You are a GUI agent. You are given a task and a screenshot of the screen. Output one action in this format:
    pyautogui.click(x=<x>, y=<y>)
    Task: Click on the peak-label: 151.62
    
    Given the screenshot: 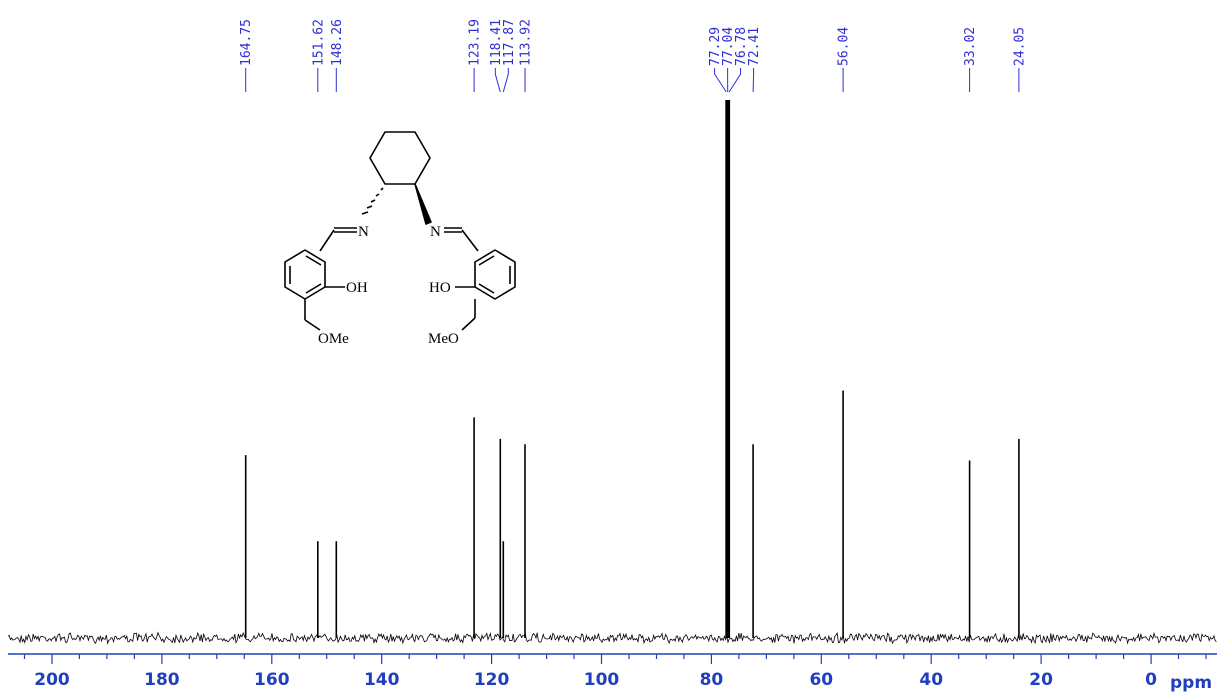 What is the action you would take?
    pyautogui.click(x=318, y=42)
    